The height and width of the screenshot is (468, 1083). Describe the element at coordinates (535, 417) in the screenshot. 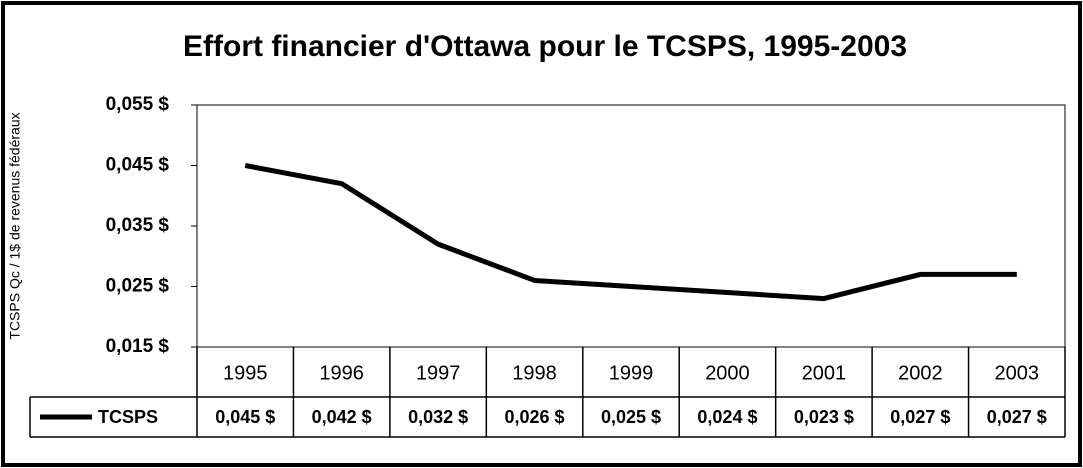

I see `data-table-value: 0,026 $` at that location.